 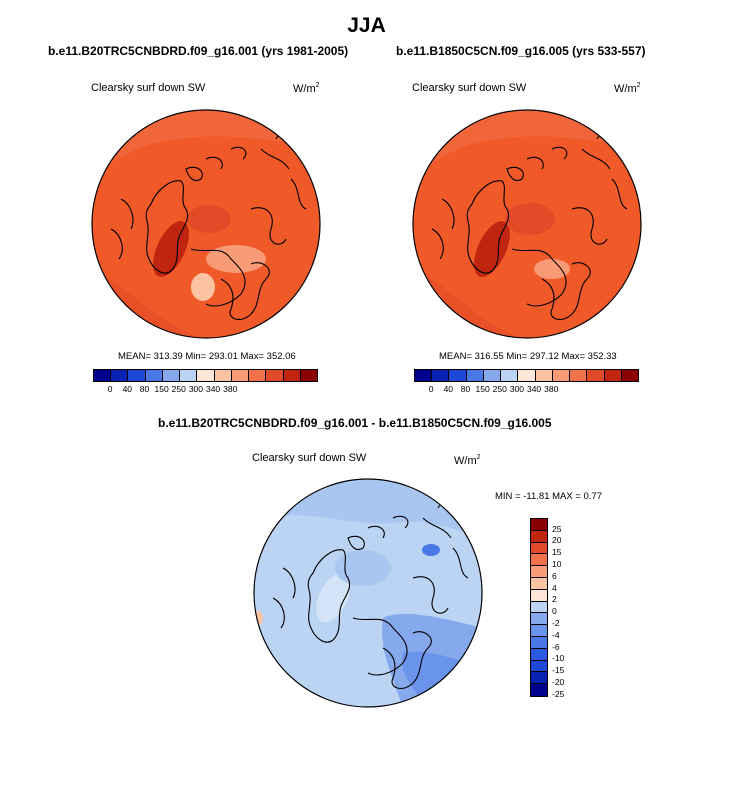 I want to click on colorbar-tick-label: -2, so click(x=556, y=623).